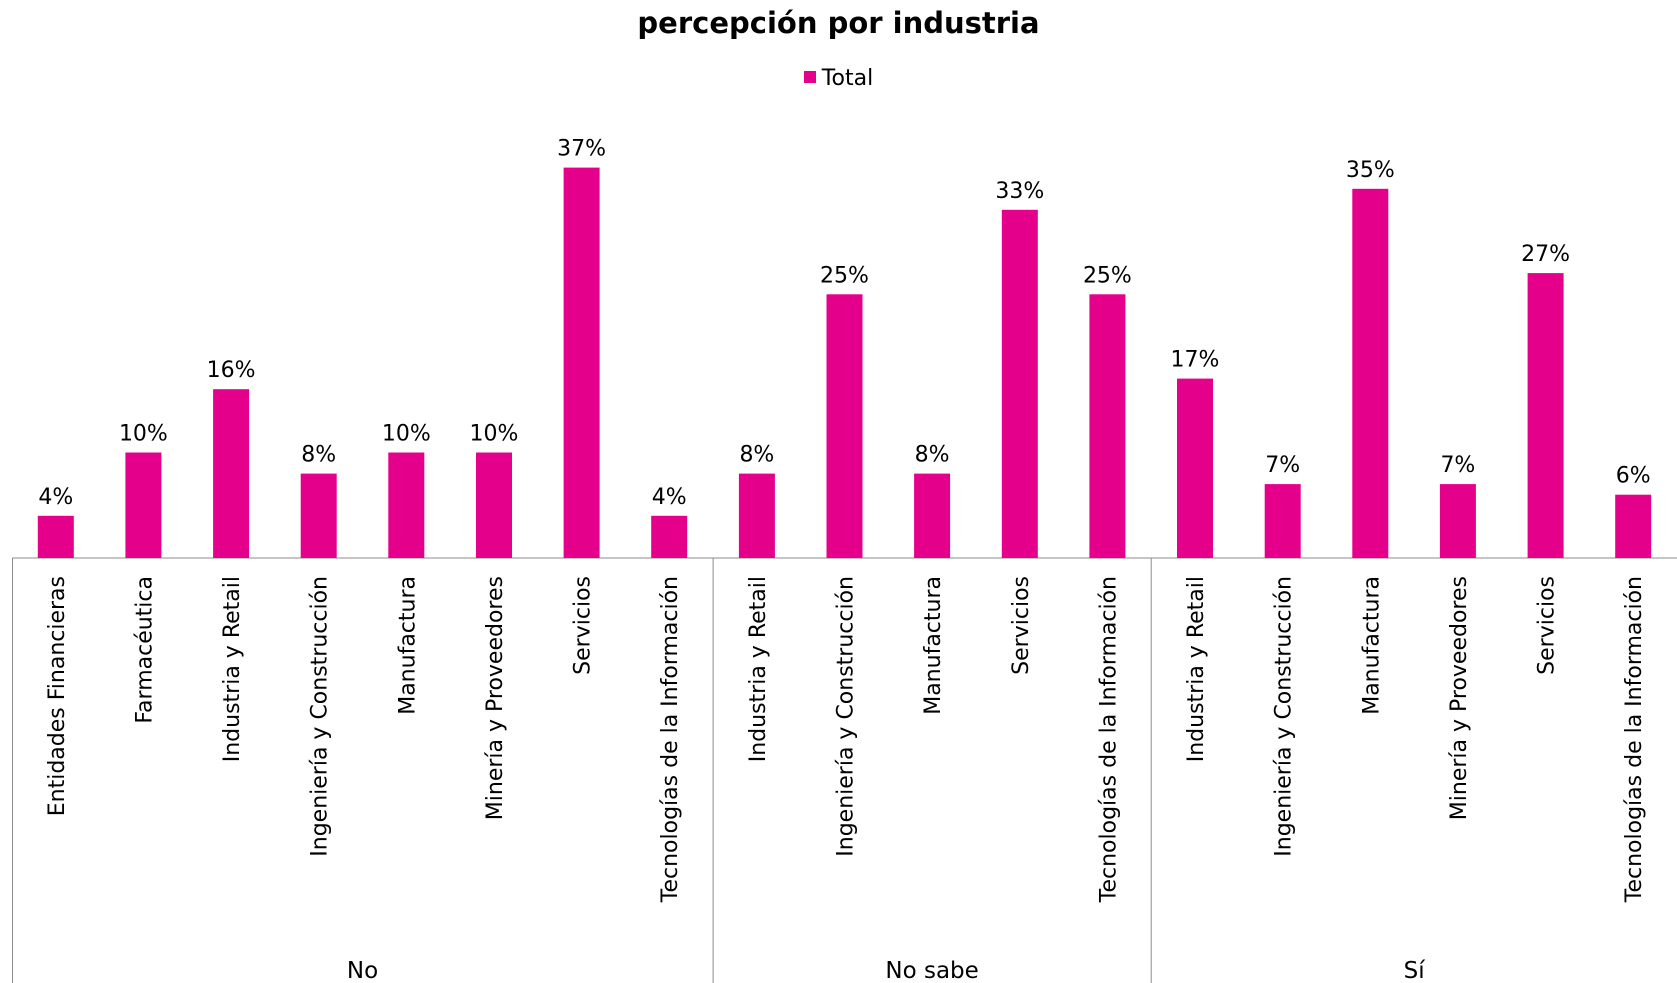  Describe the element at coordinates (1633, 476) in the screenshot. I see `data-label: 6%` at that location.